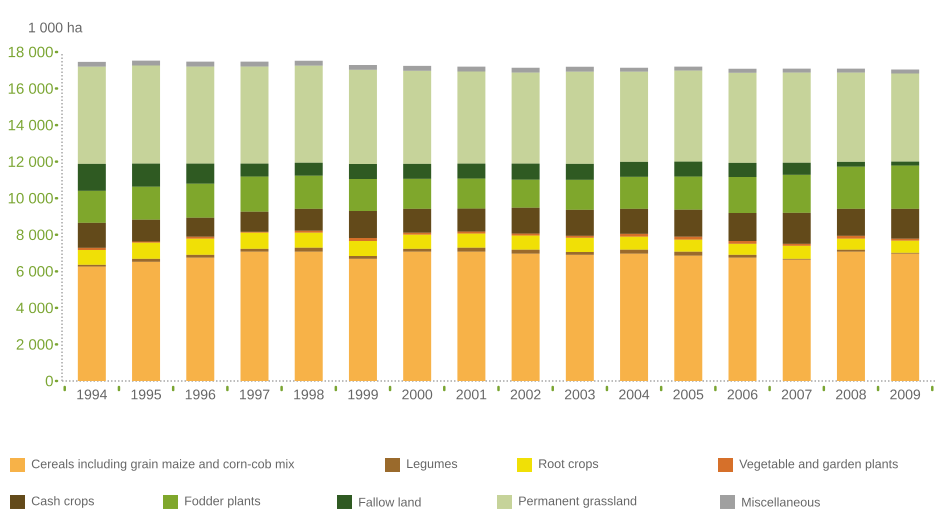 The image size is (937, 514). Describe the element at coordinates (34, 234) in the screenshot. I see `y-tick-label: 8 000` at that location.